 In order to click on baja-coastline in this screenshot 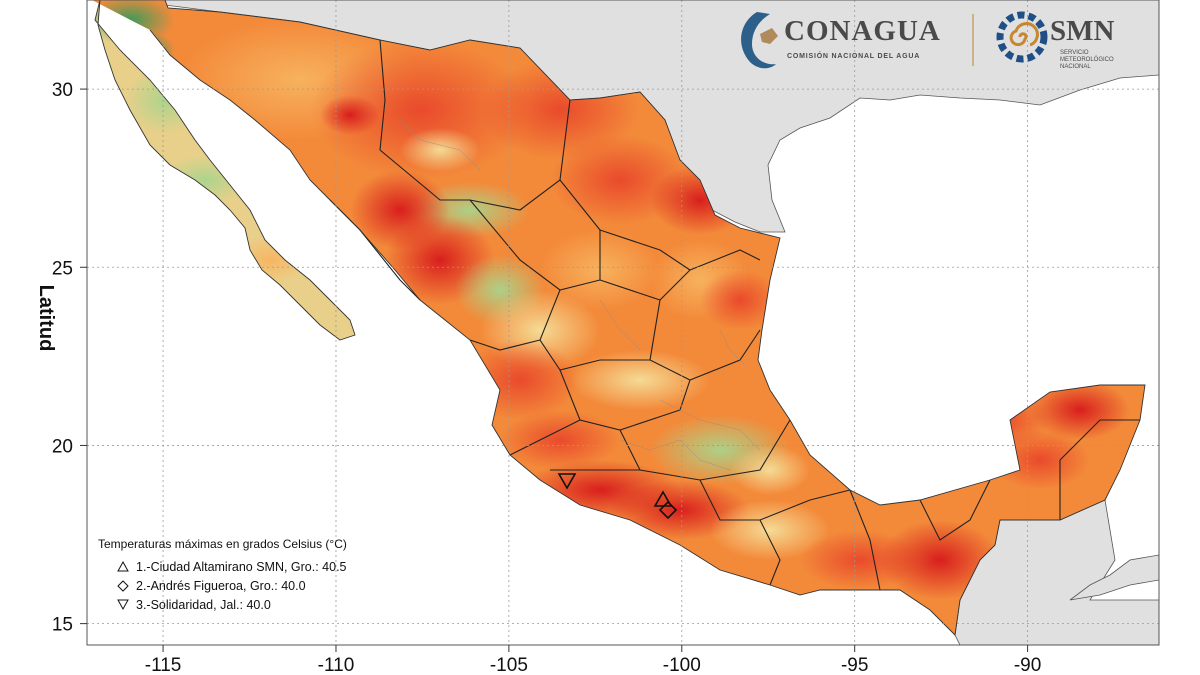, I will do `click(225, 170)`.